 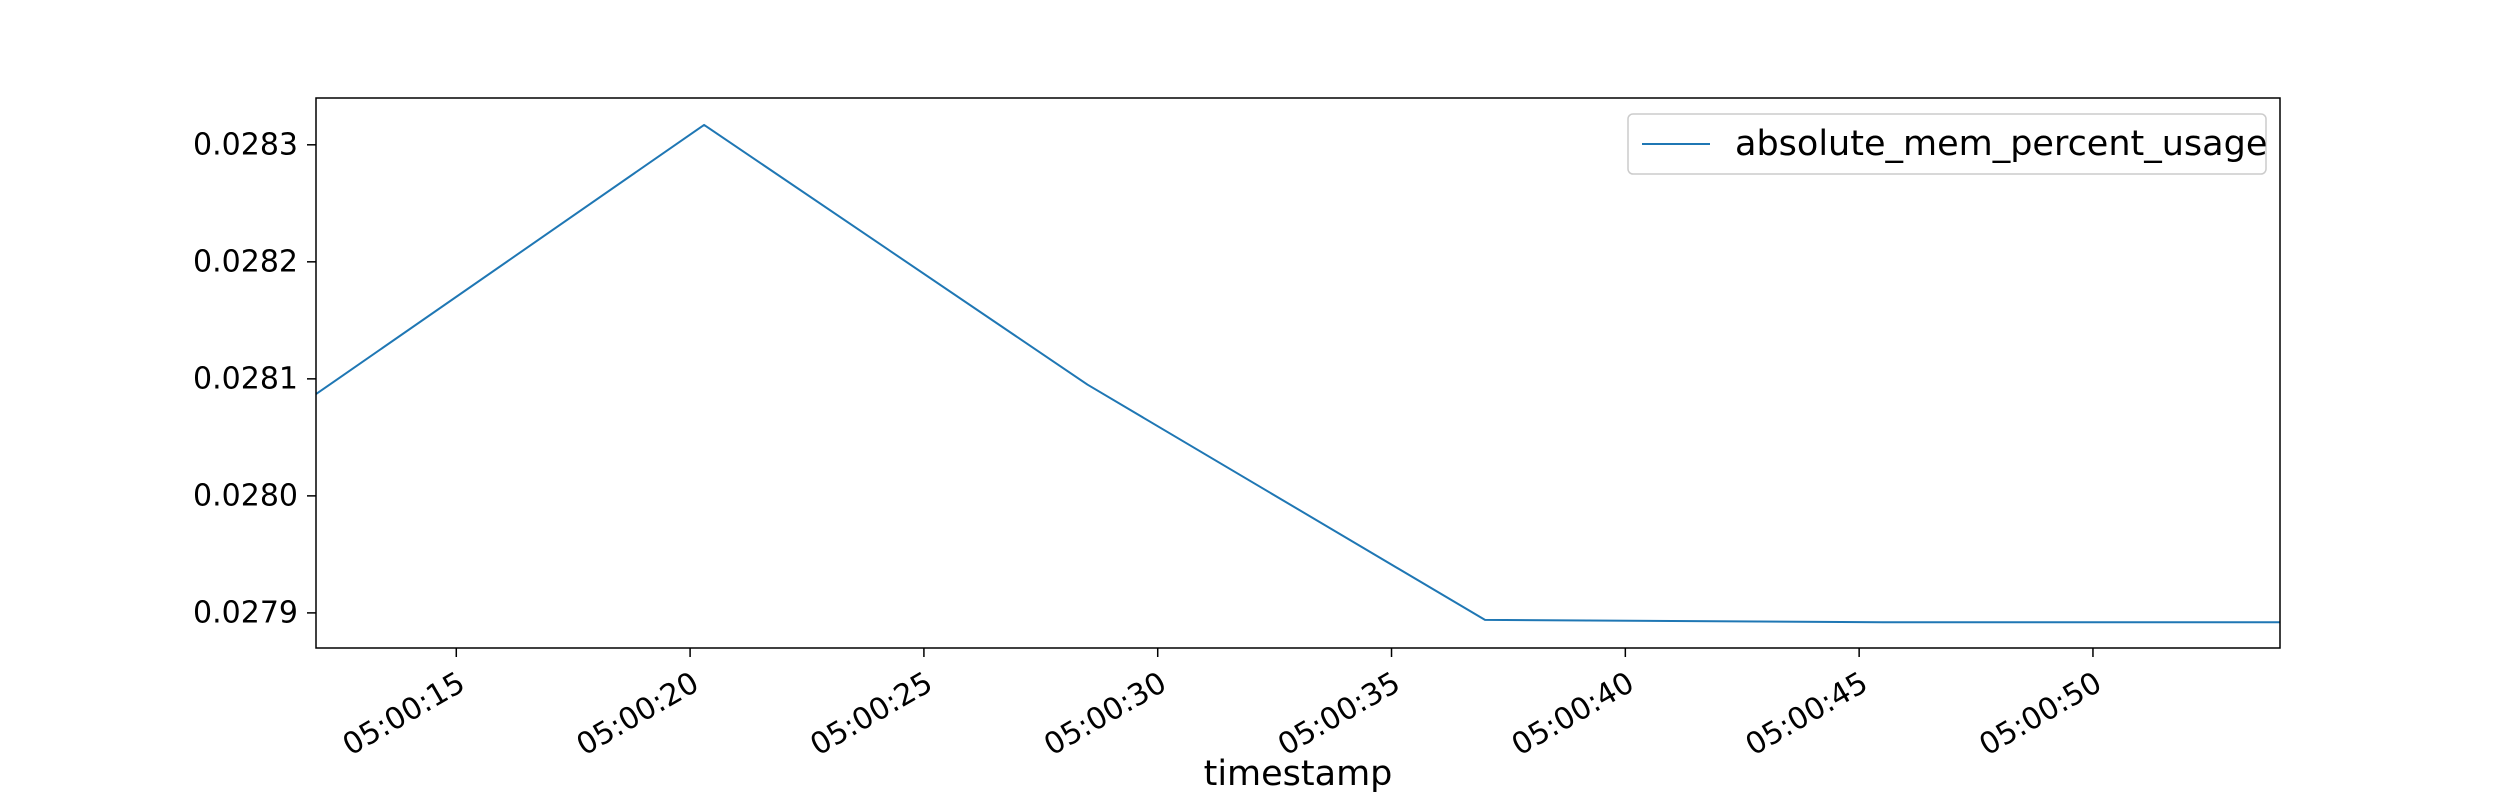 I want to click on legend-box, so click(x=1947, y=144).